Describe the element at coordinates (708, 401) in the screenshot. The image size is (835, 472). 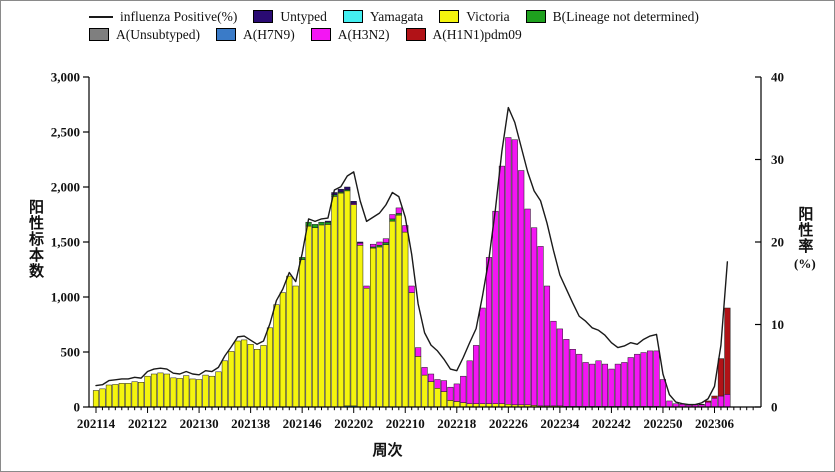
I see `bar-segment-h1n1pdm09` at that location.